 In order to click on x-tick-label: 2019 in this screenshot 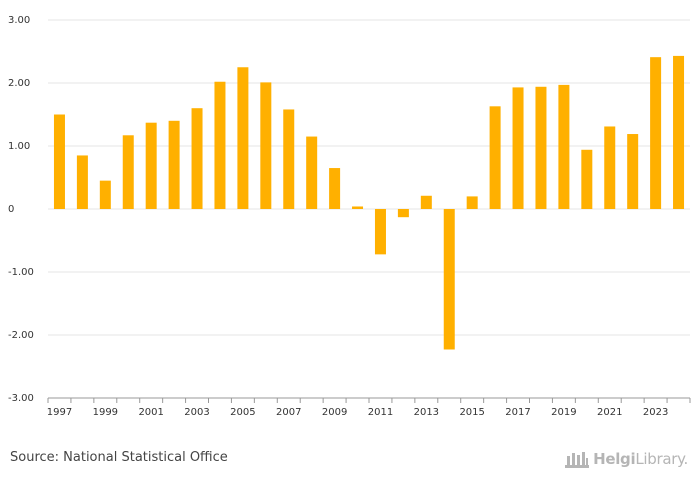, I will do `click(563, 412)`.